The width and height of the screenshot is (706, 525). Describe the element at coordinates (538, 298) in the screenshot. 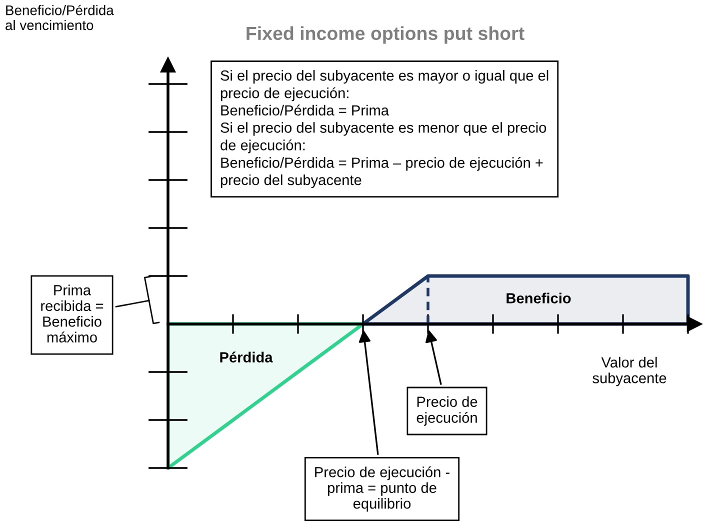

I see `annotation: Beneficio` at that location.